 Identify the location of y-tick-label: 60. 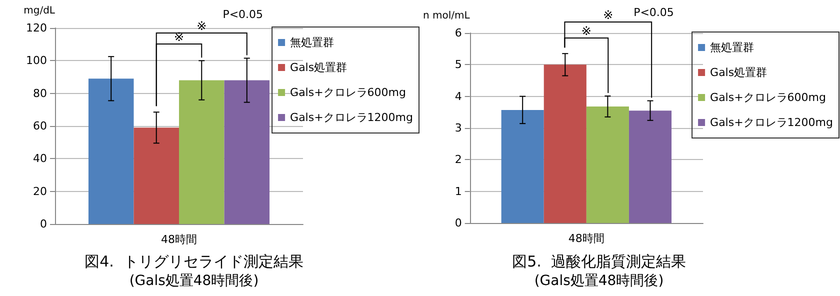
(40, 126).